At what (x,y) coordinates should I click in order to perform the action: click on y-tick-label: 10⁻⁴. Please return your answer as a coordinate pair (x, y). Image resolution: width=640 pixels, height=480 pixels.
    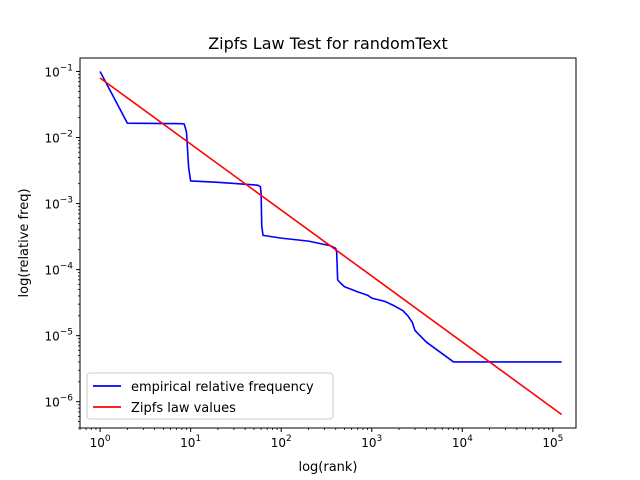
    Looking at the image, I should click on (58, 270).